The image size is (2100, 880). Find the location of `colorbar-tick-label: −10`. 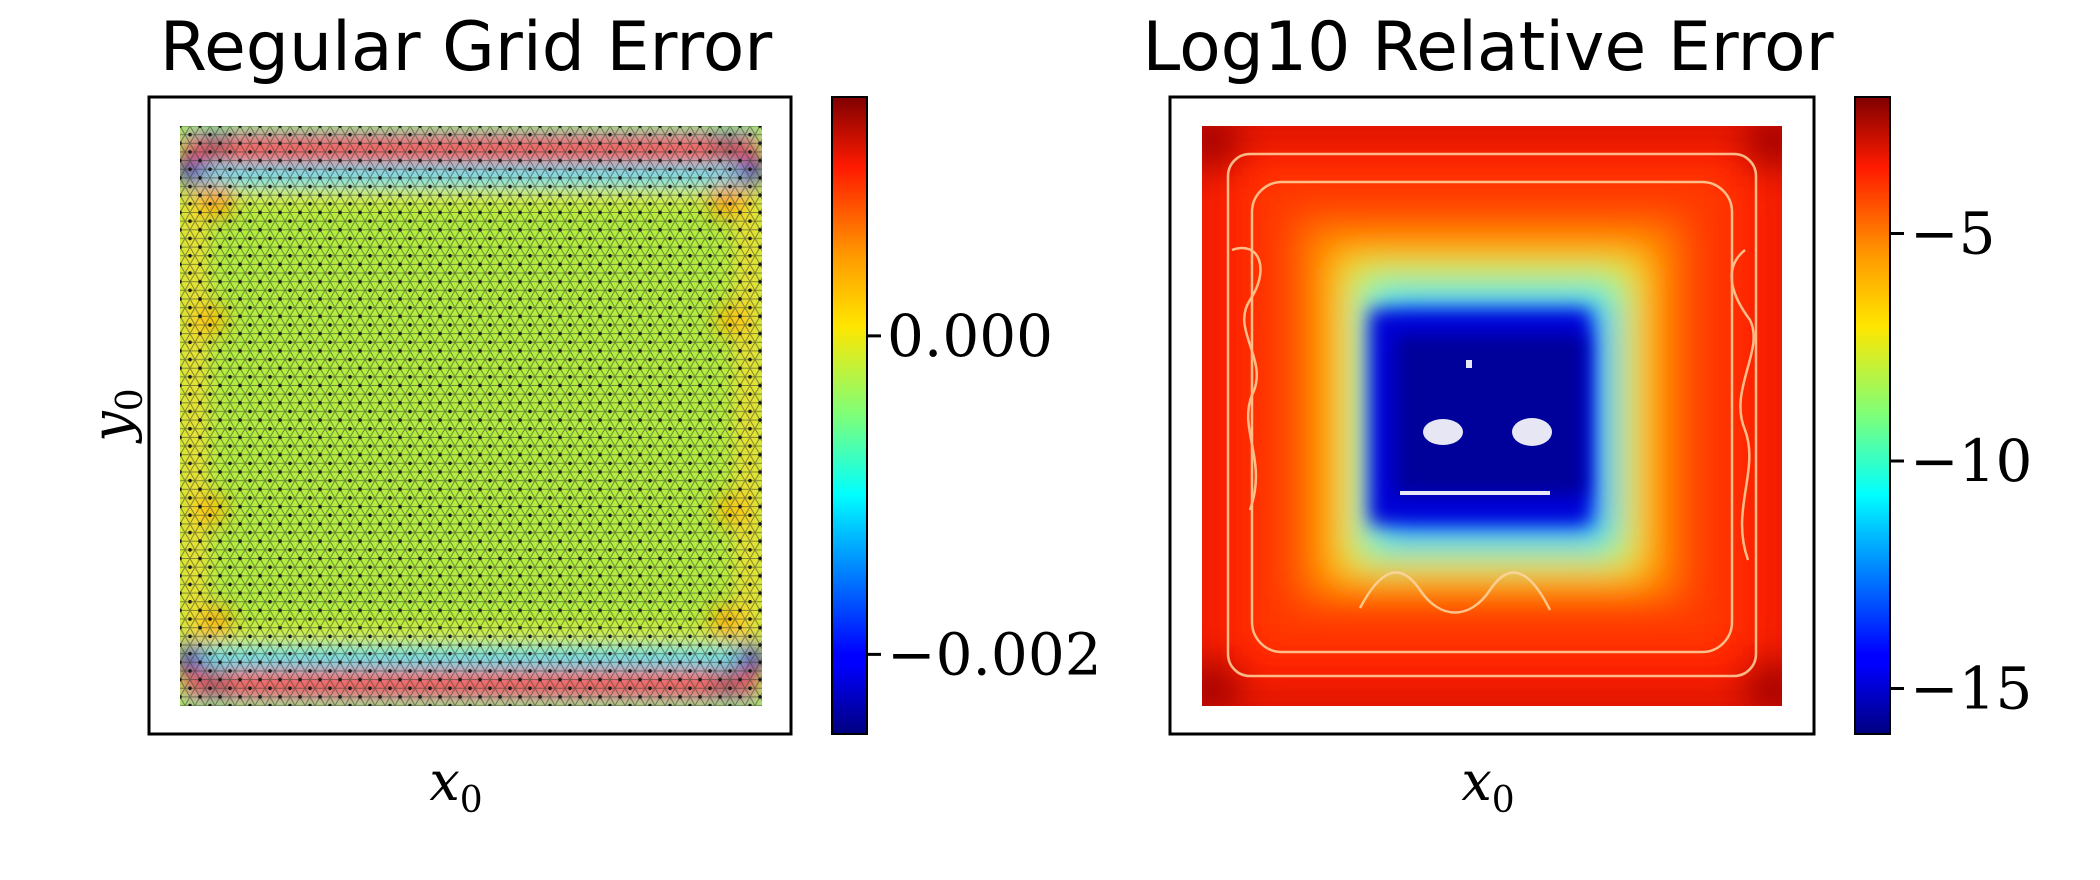

colorbar-tick-label: −10 is located at coordinates (1971, 461).